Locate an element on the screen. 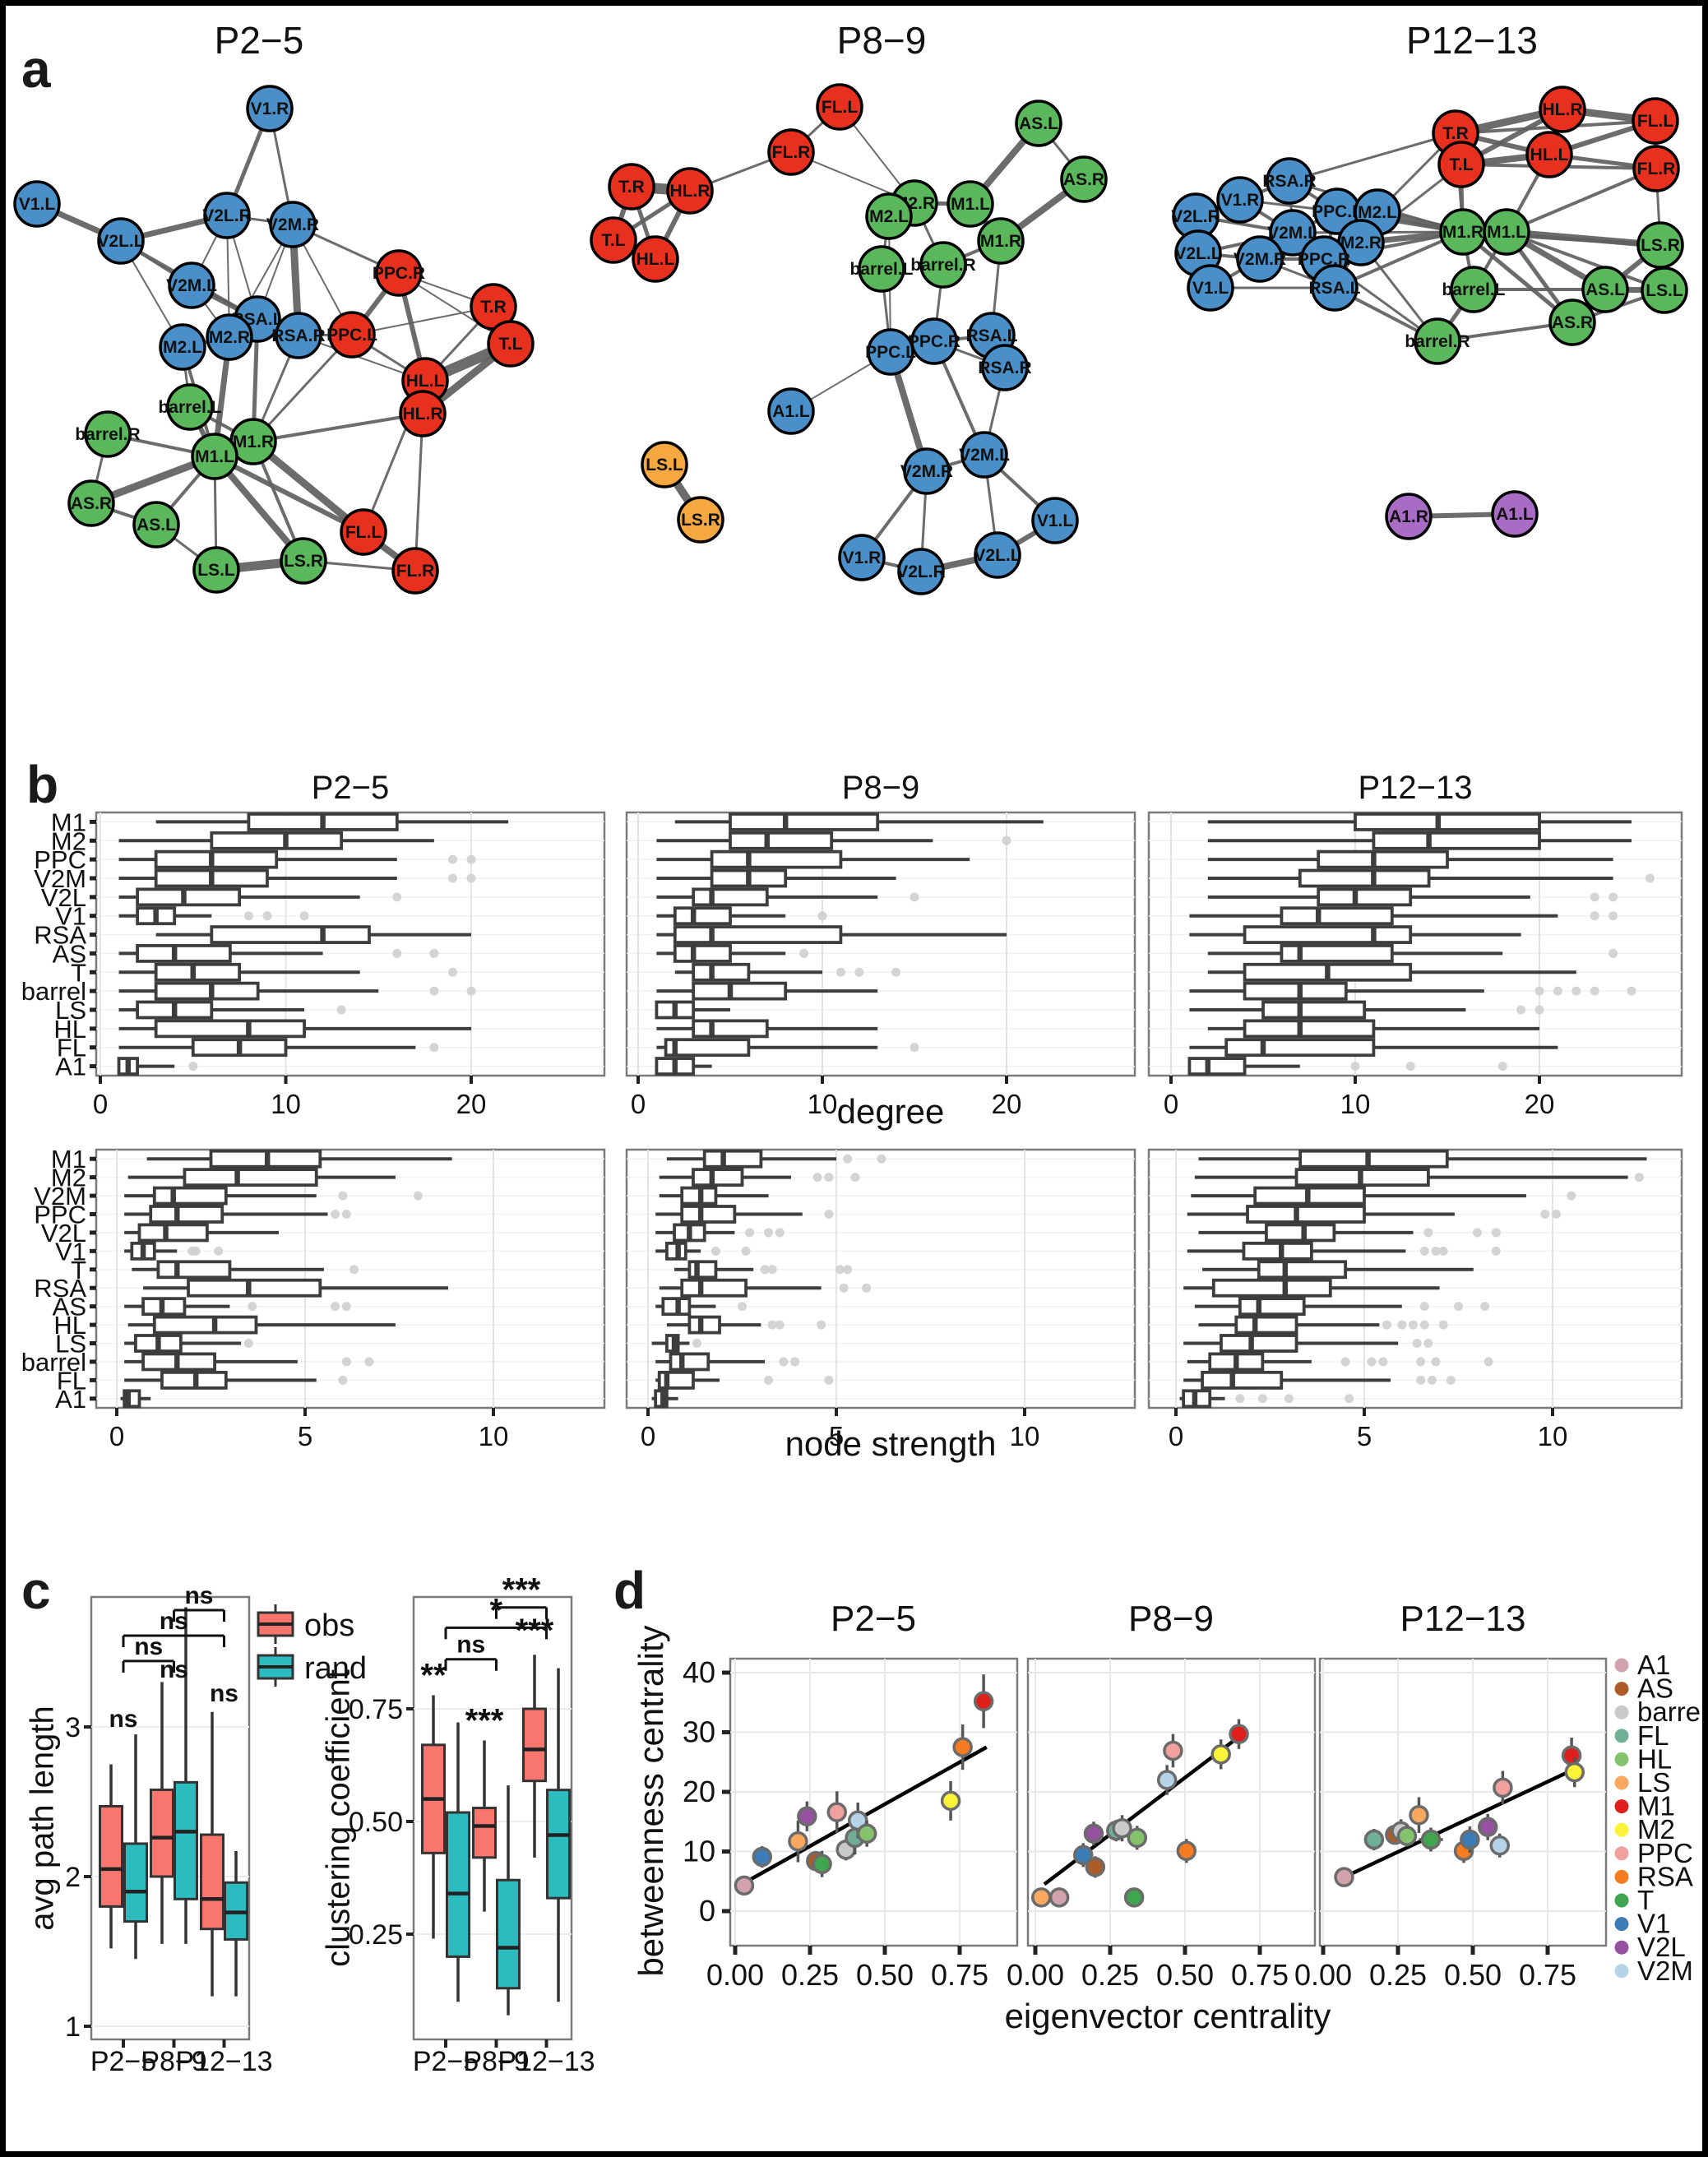 The image size is (1708, 2157). degree-axis-label: degree is located at coordinates (891, 1112).